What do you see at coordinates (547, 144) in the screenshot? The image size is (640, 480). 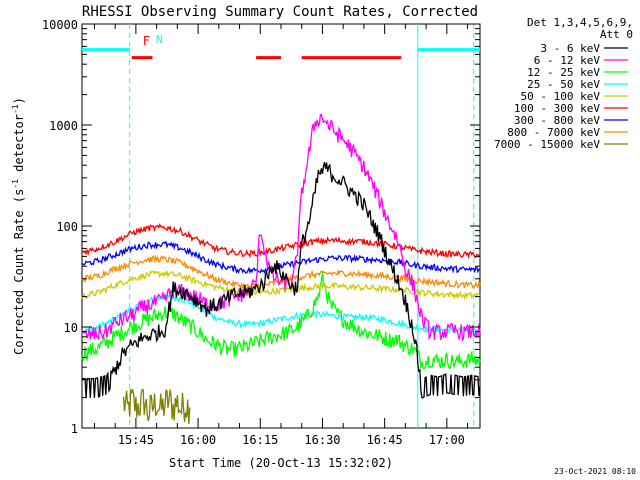 I see `legend-label: 7000 - 15000 keV` at bounding box center [547, 144].